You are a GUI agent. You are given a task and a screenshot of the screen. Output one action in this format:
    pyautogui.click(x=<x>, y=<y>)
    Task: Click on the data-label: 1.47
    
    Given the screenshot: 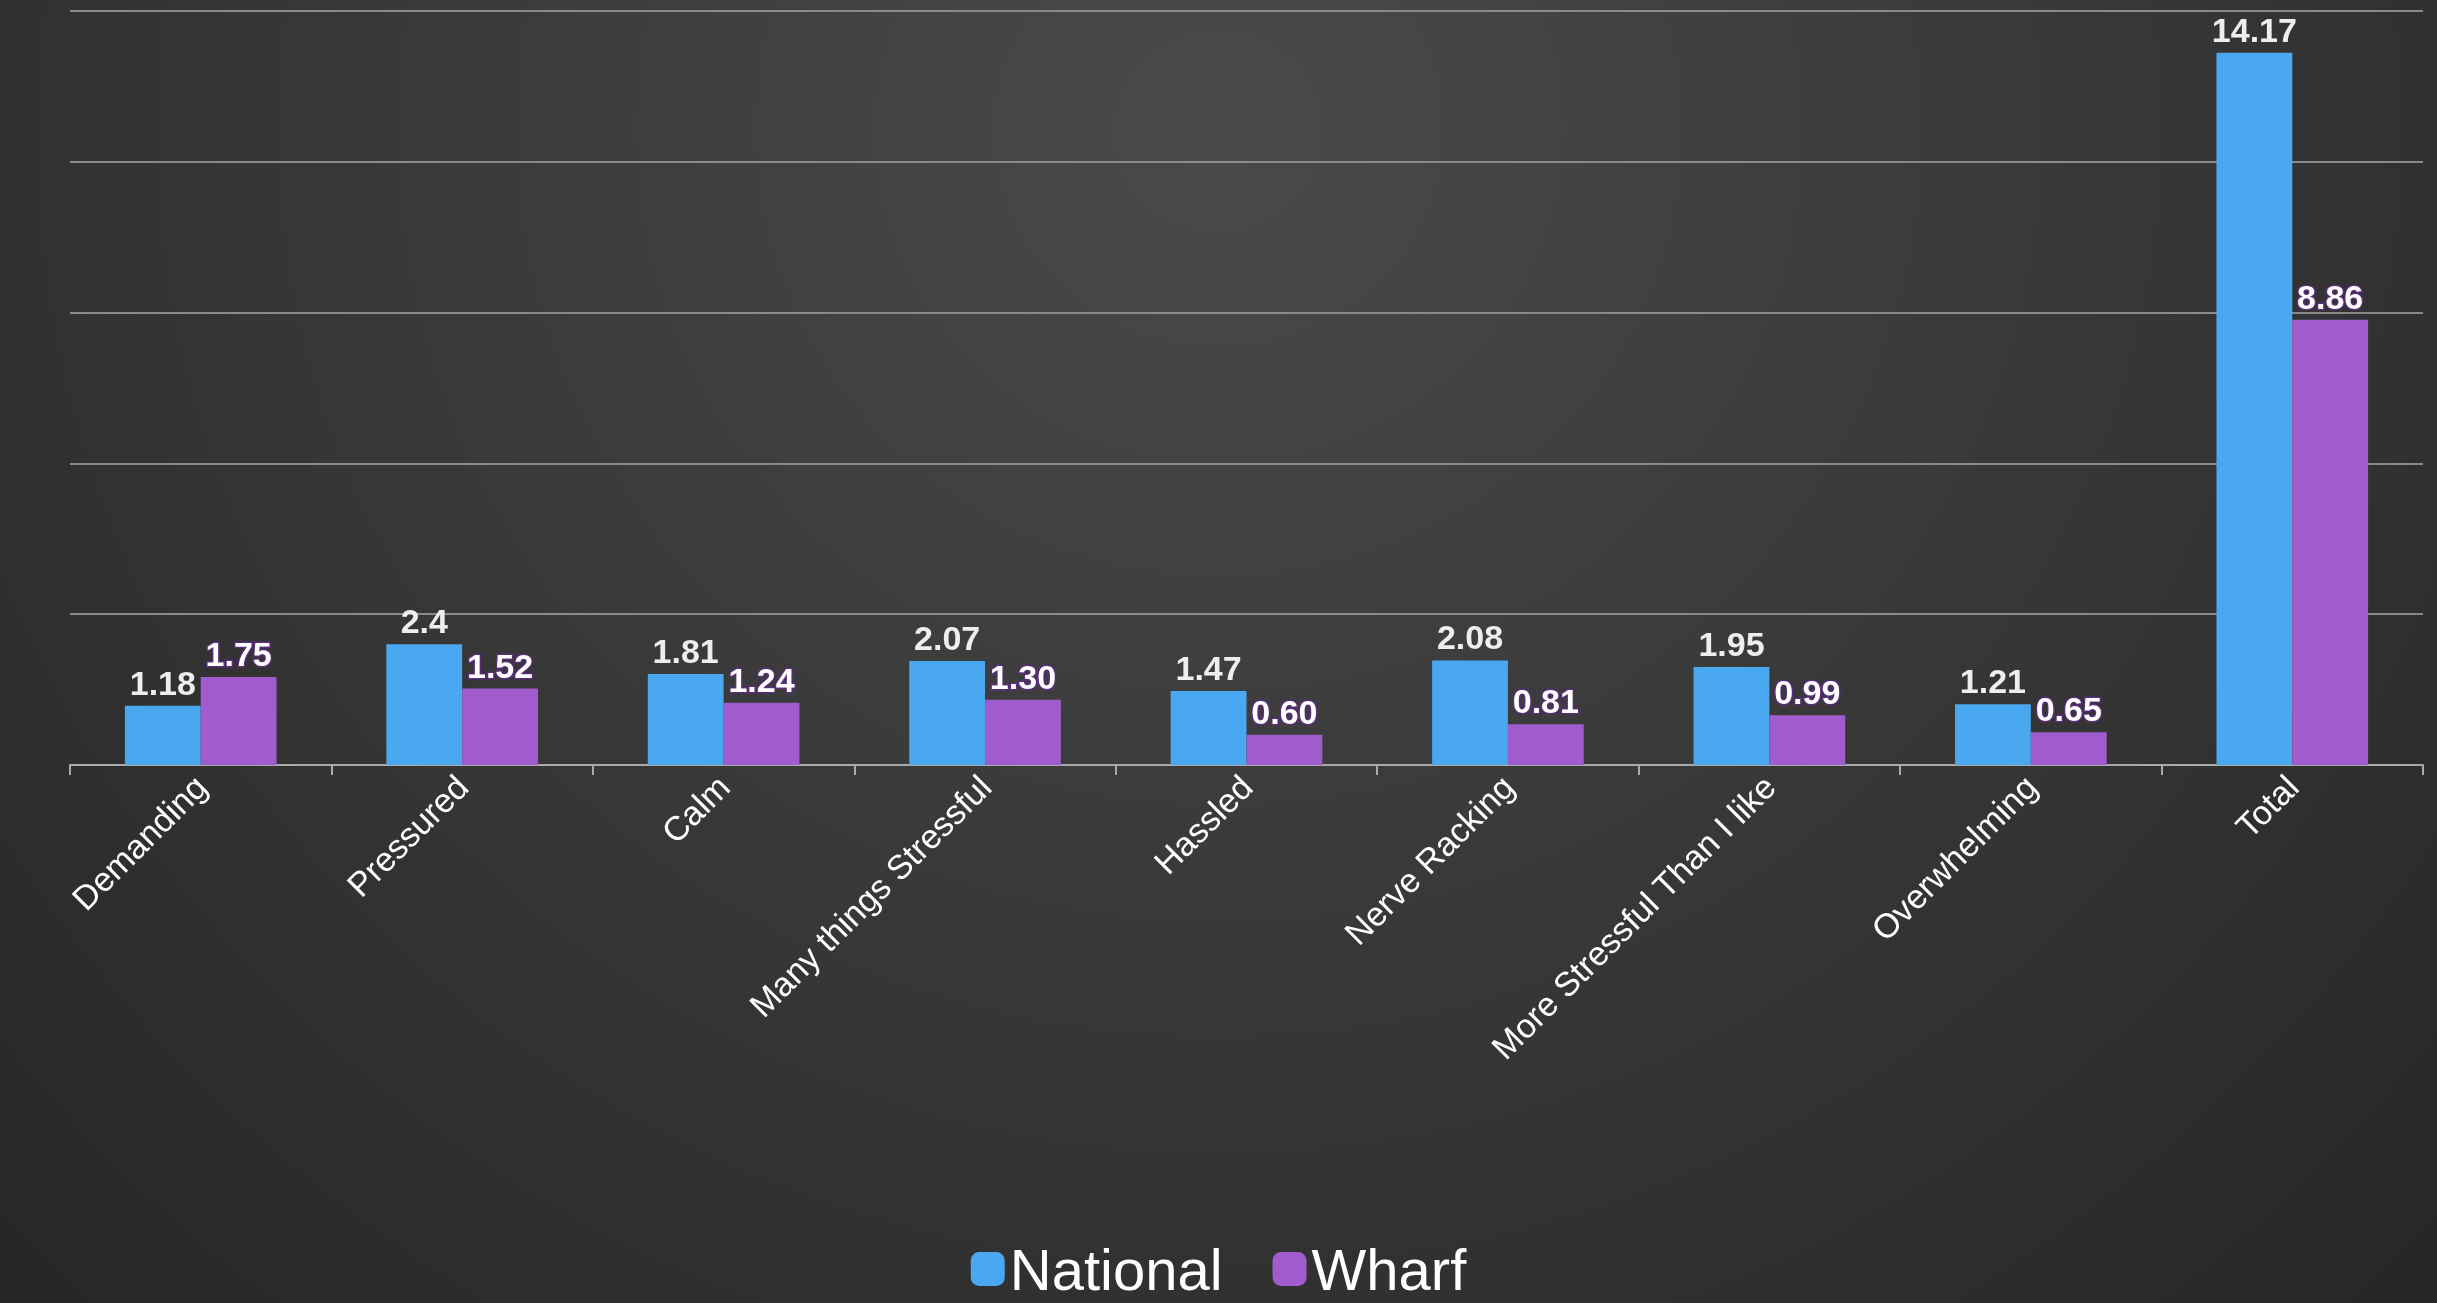 What is the action you would take?
    pyautogui.click(x=1208, y=668)
    